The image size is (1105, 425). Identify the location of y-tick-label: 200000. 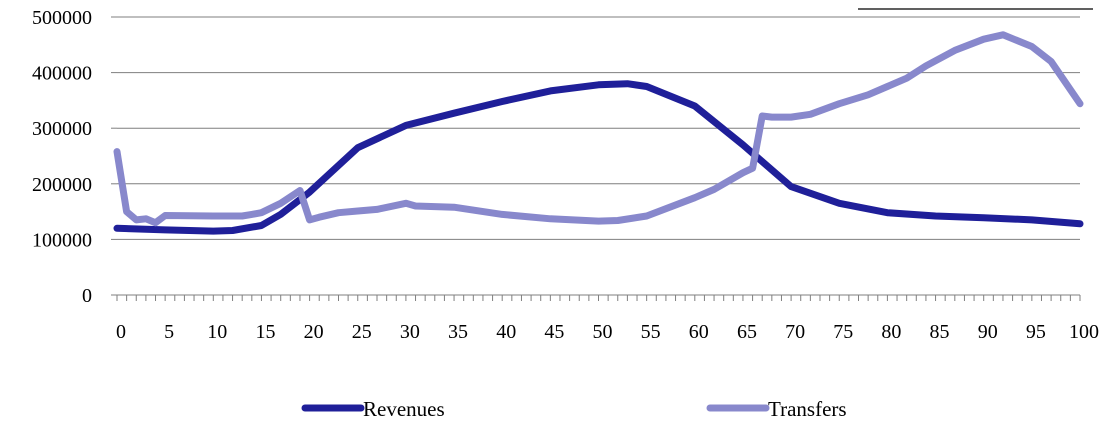
(62, 185).